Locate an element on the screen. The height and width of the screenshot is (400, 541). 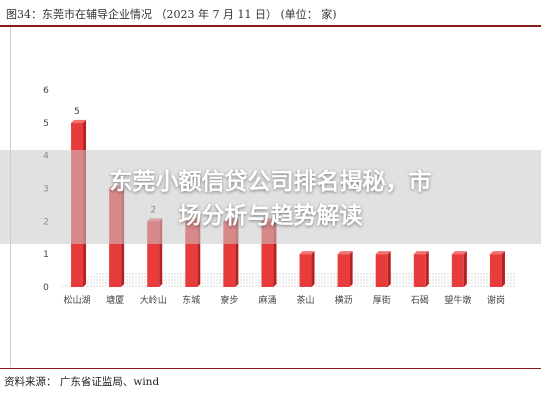
x-tick-label: 大岭山 is located at coordinates (153, 300).